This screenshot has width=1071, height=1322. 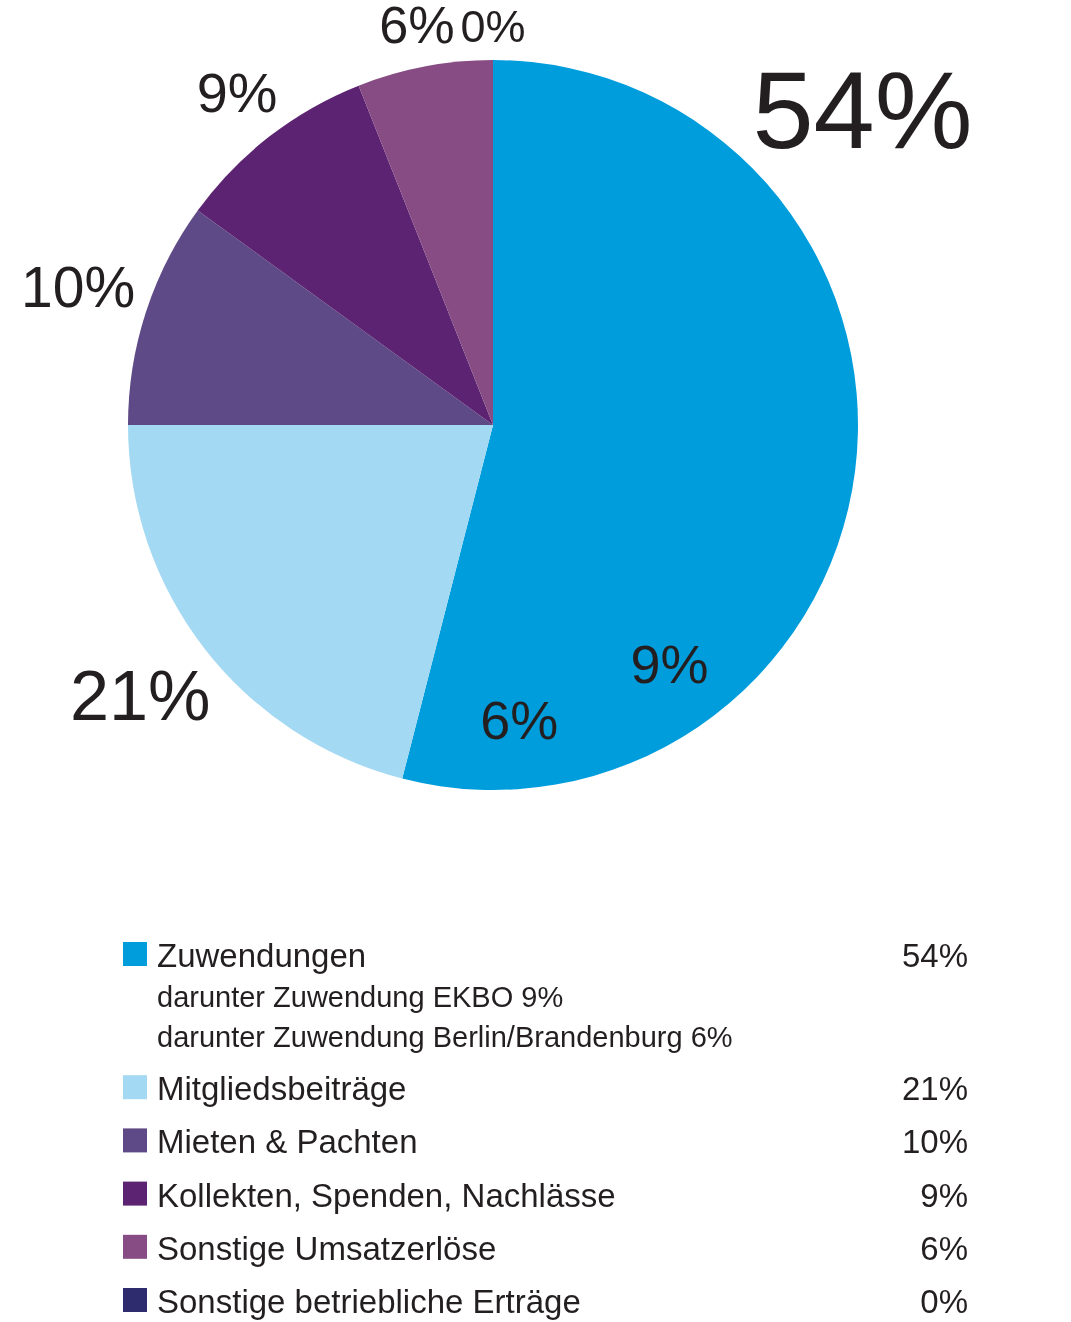 I want to click on data-label: 9%, so click(x=237, y=93).